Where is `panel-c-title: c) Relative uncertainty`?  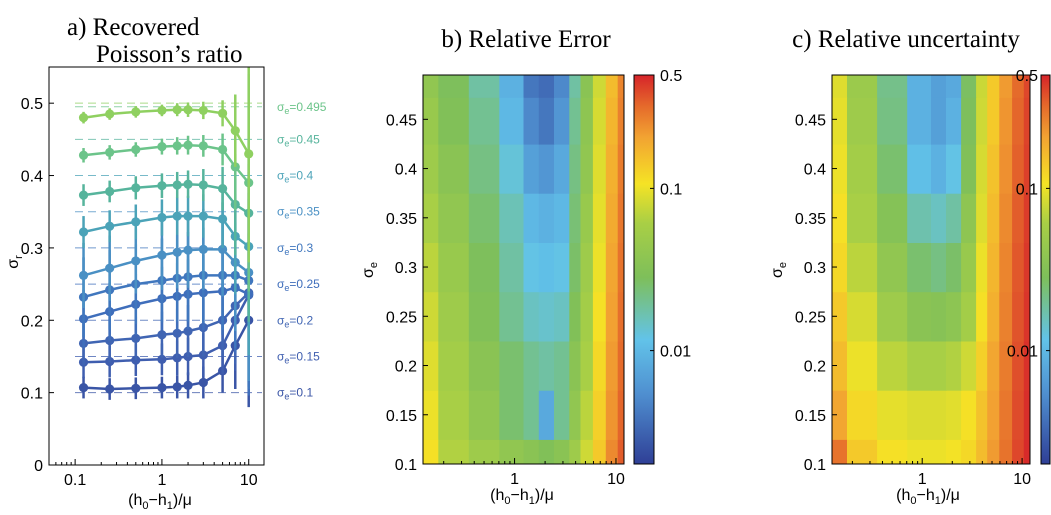 panel-c-title: c) Relative uncertainty is located at coordinates (906, 39).